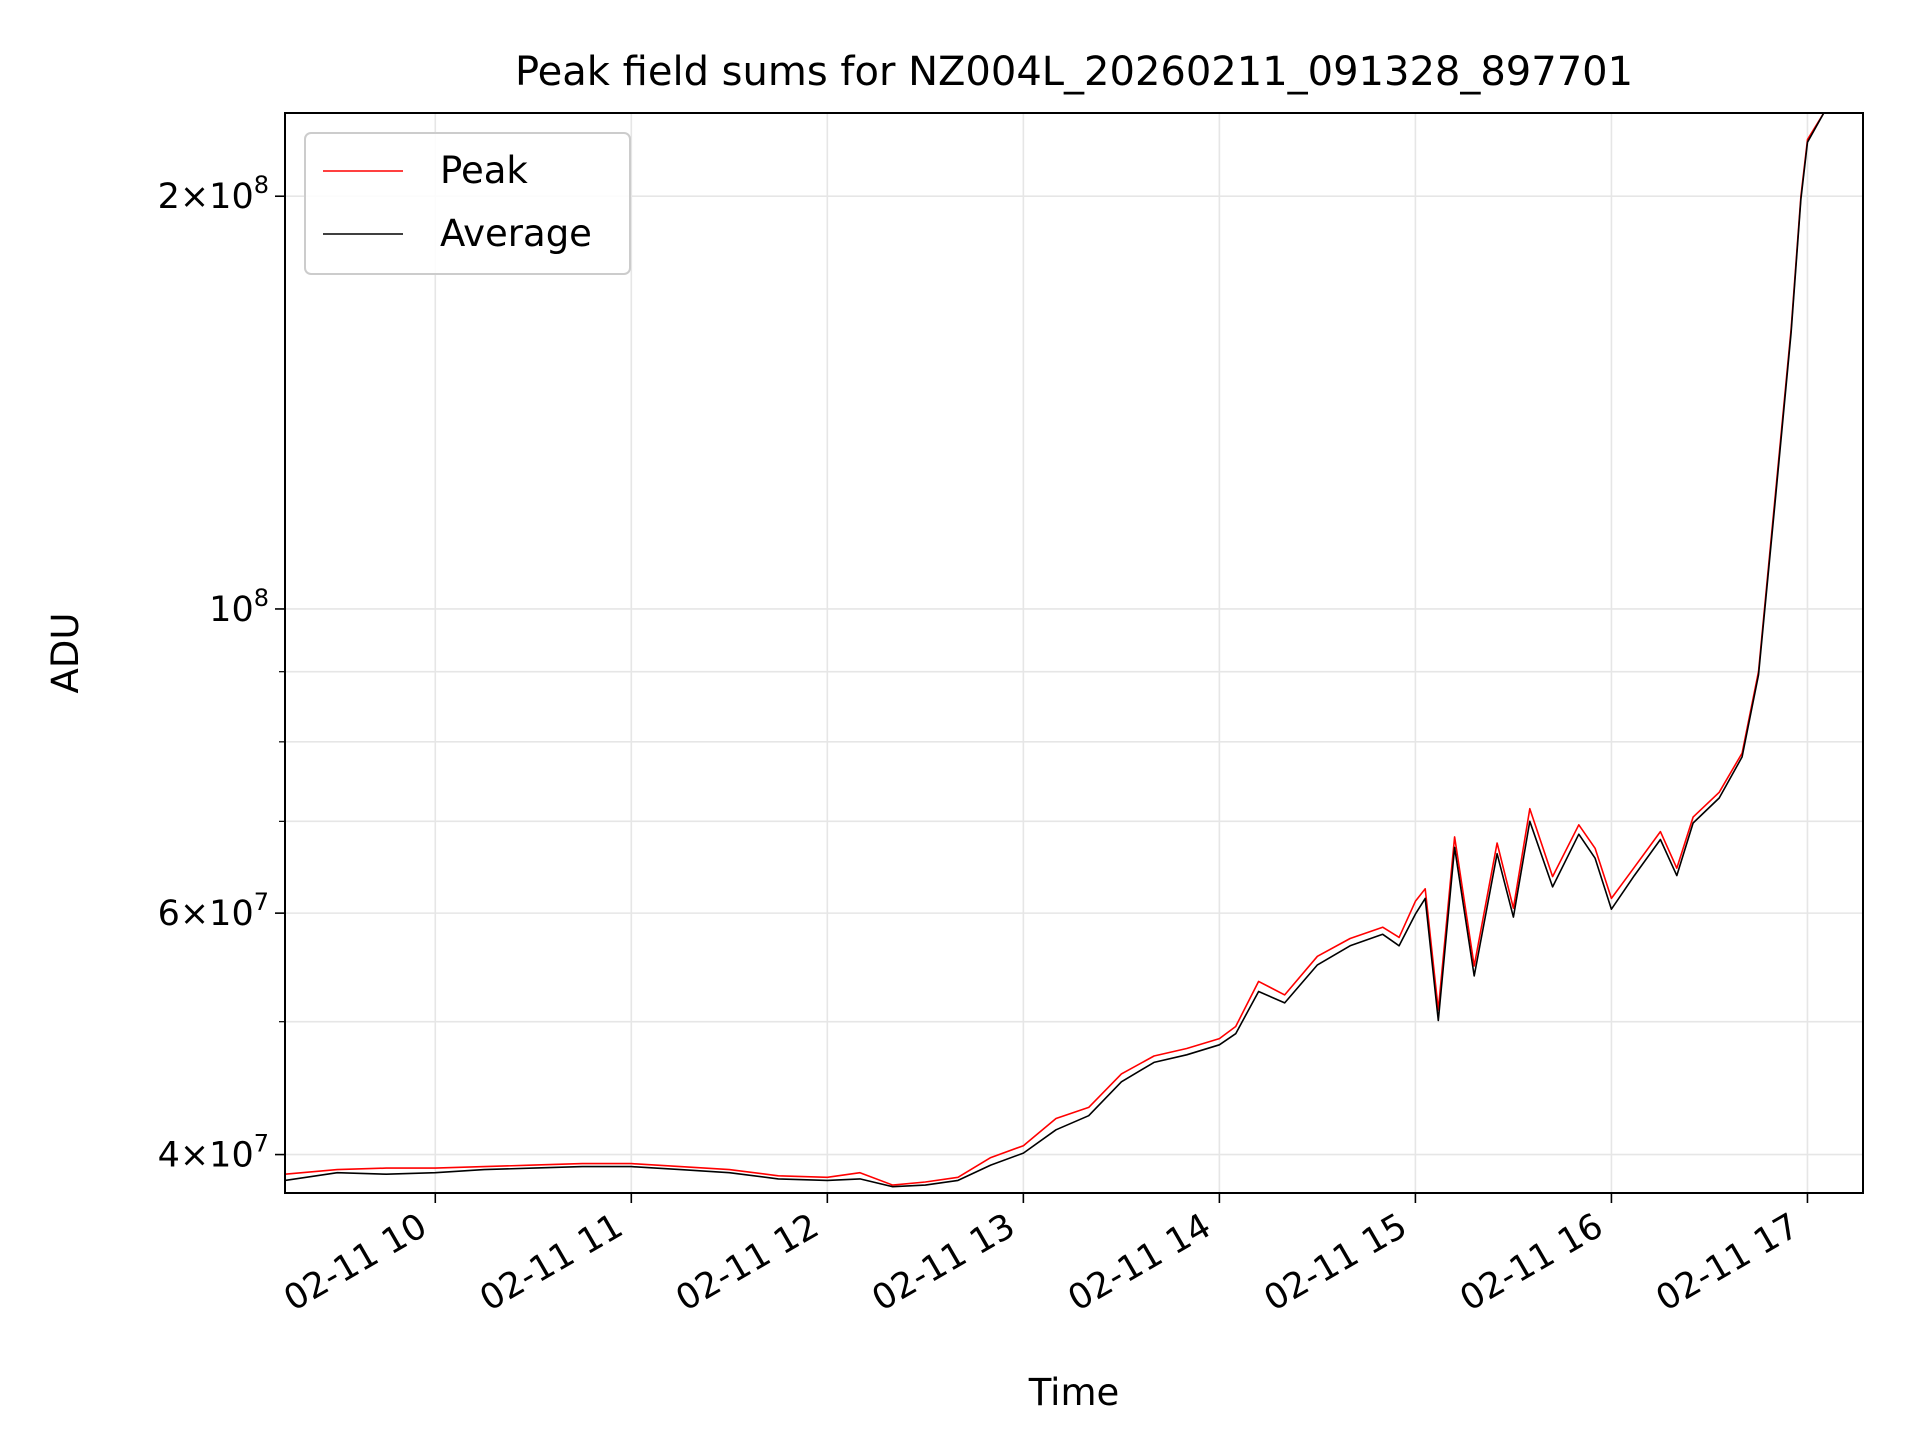 The width and height of the screenshot is (1920, 1440). Describe the element at coordinates (484, 170) in the screenshot. I see `legend-label-peak: Peak` at that location.